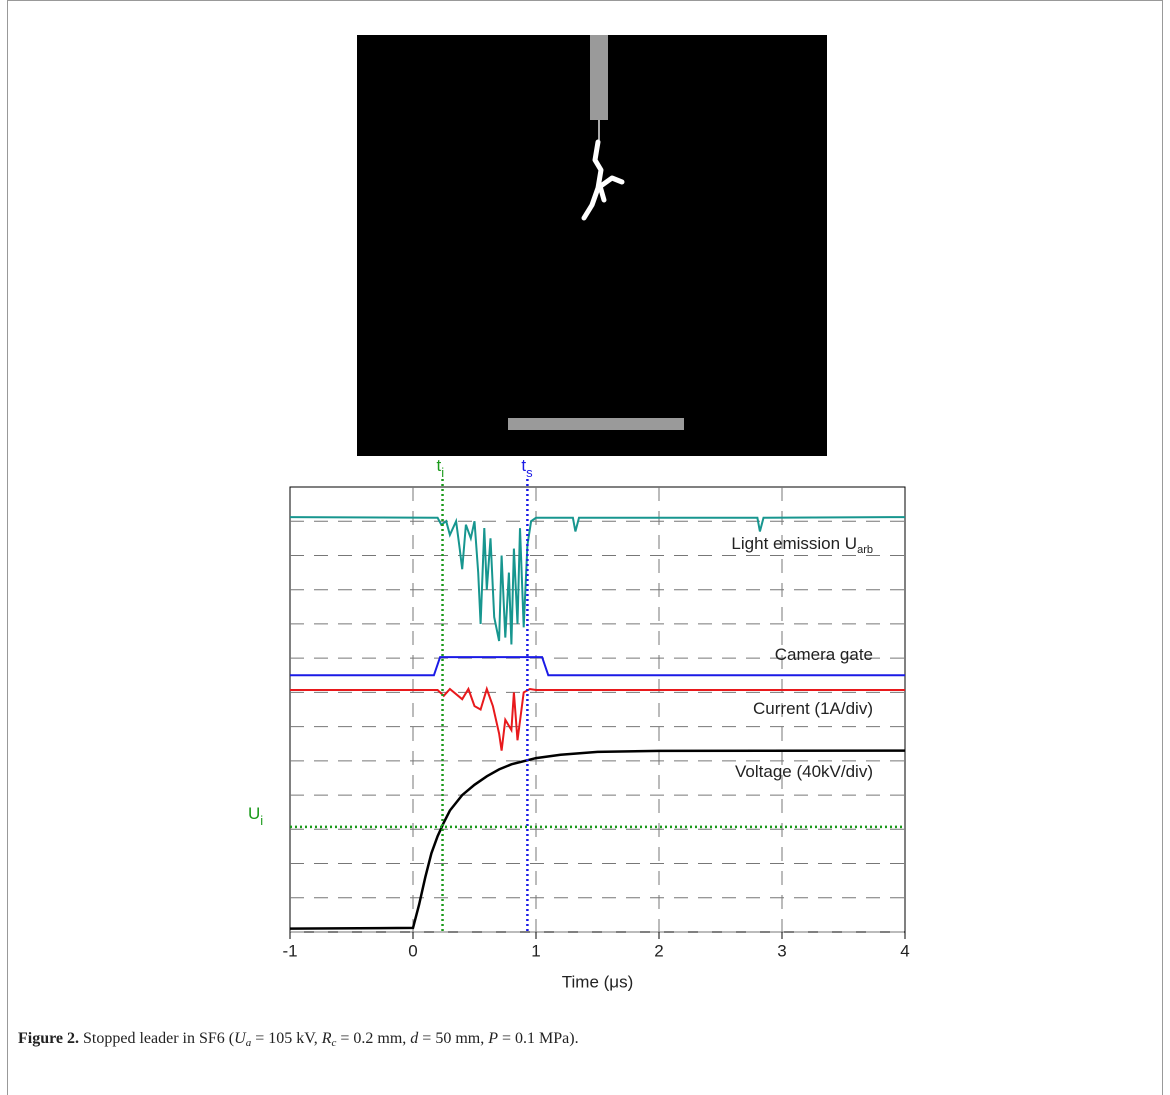  I want to click on x-tick-label: -1, so click(289, 950).